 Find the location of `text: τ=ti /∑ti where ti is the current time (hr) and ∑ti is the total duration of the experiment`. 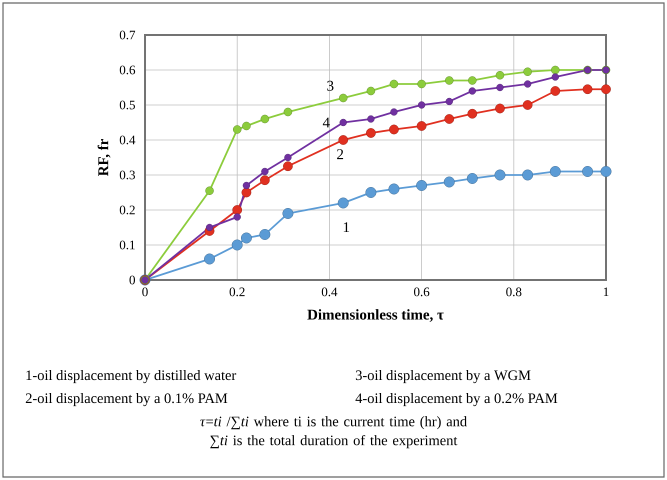

text: τ=ti /∑ti where ti is the current time (hr) and ∑ti is the total duration of the experiment is located at coordinates (333, 432).